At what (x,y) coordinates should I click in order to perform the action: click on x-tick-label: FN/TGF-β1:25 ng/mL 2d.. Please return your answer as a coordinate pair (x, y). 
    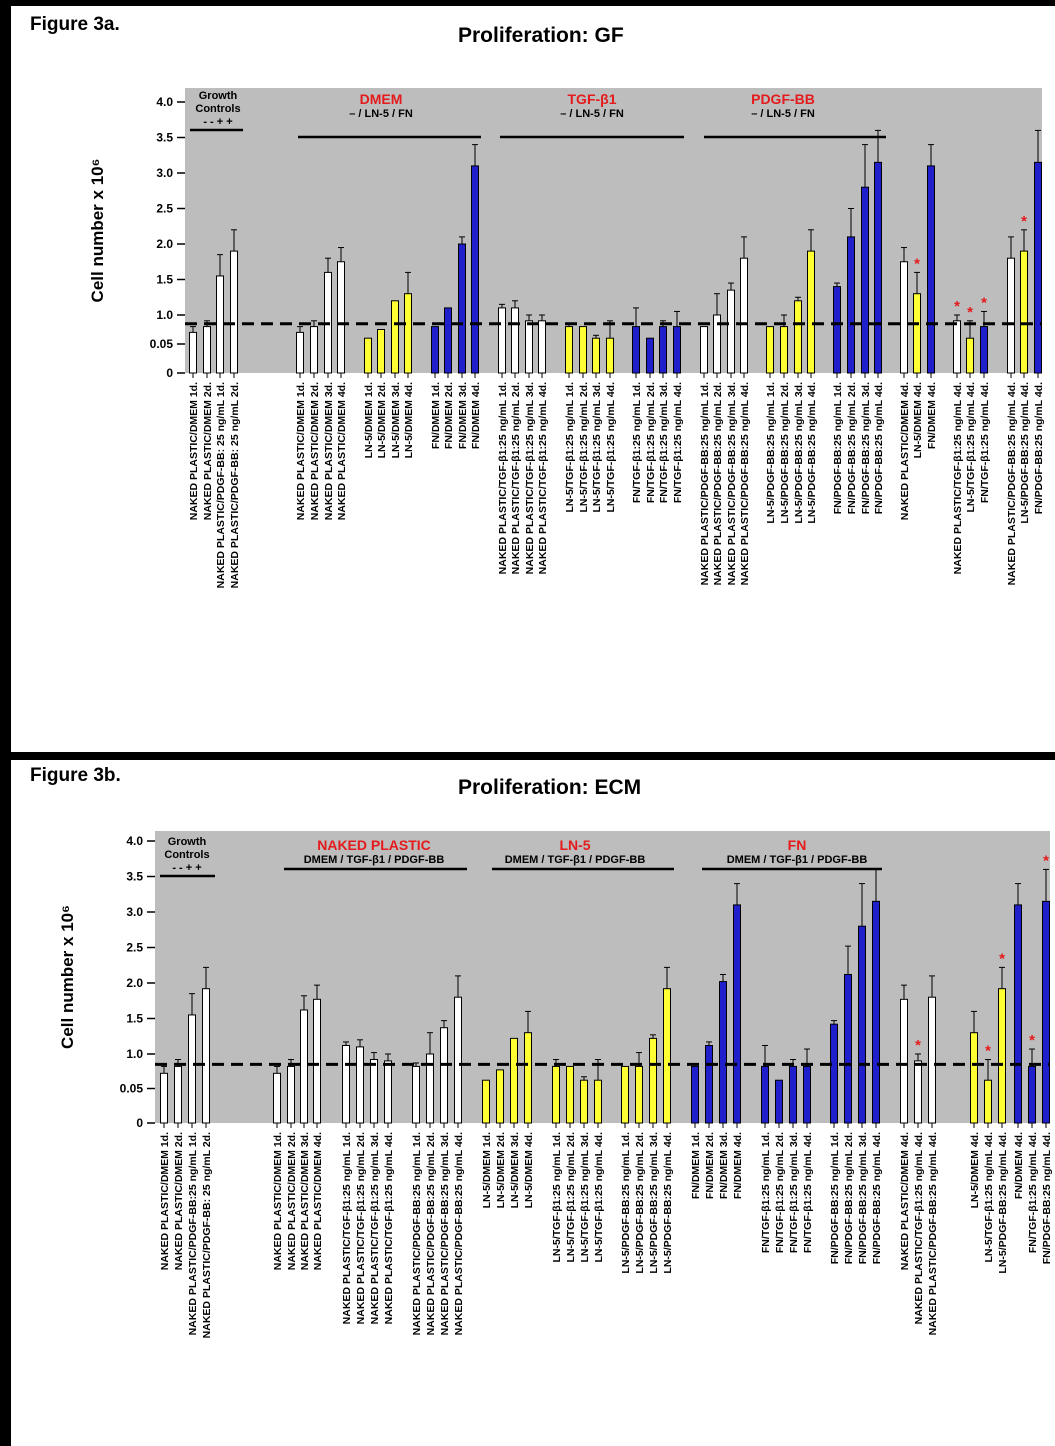
    Looking at the image, I should click on (780, 1192).